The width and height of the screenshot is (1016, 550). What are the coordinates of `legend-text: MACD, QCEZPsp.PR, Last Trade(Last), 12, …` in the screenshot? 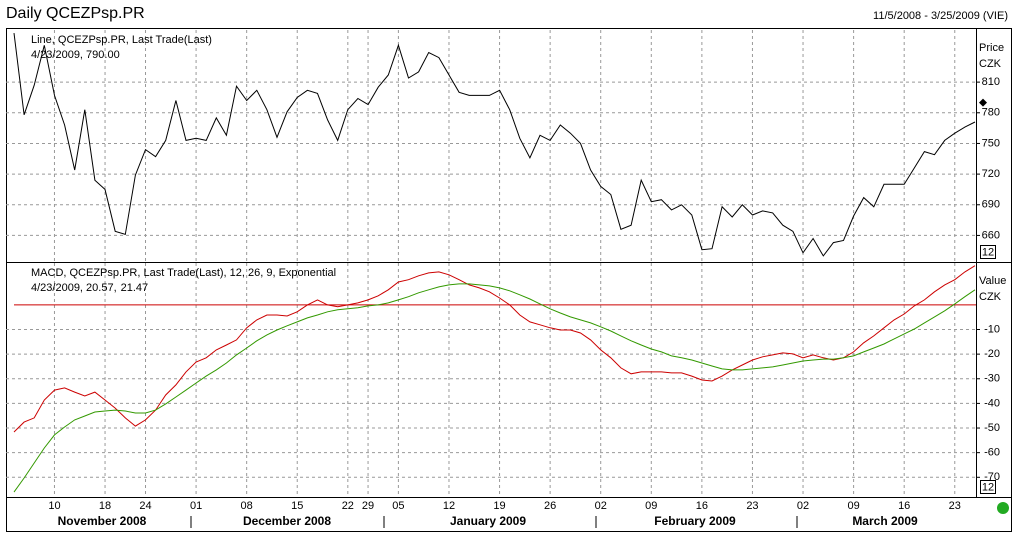 It's located at (183, 273).